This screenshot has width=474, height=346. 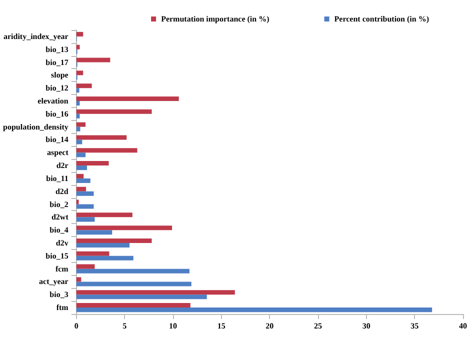 I want to click on x-tick-label: 35, so click(x=414, y=326).